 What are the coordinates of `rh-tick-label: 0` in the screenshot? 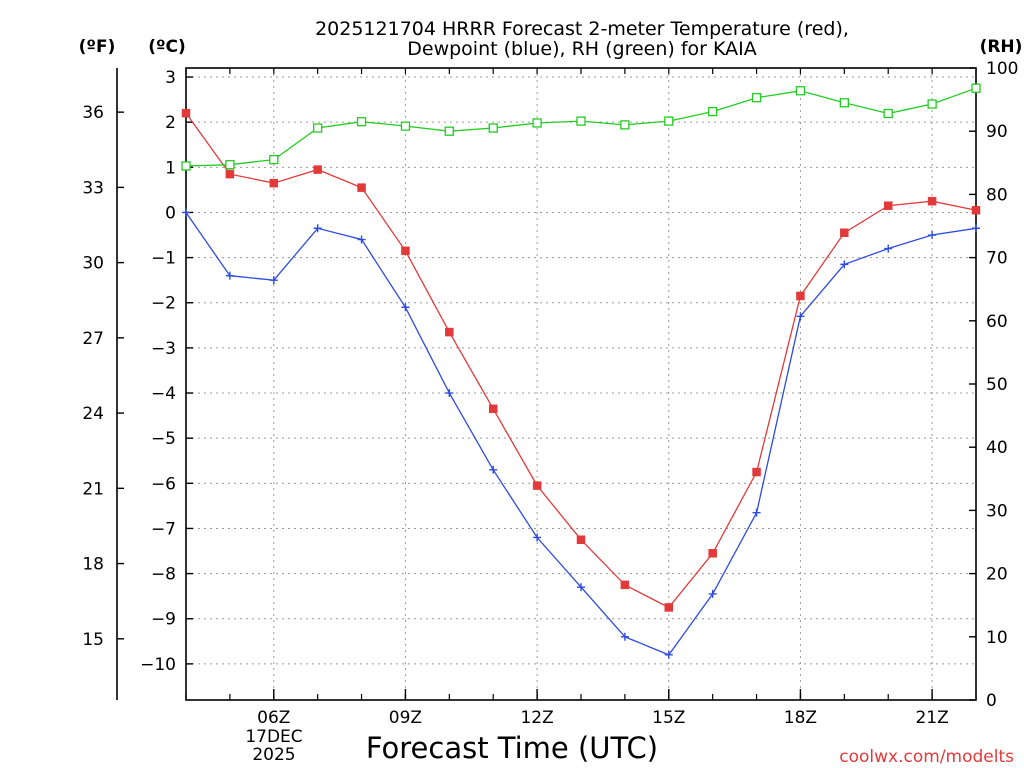 It's located at (991, 701).